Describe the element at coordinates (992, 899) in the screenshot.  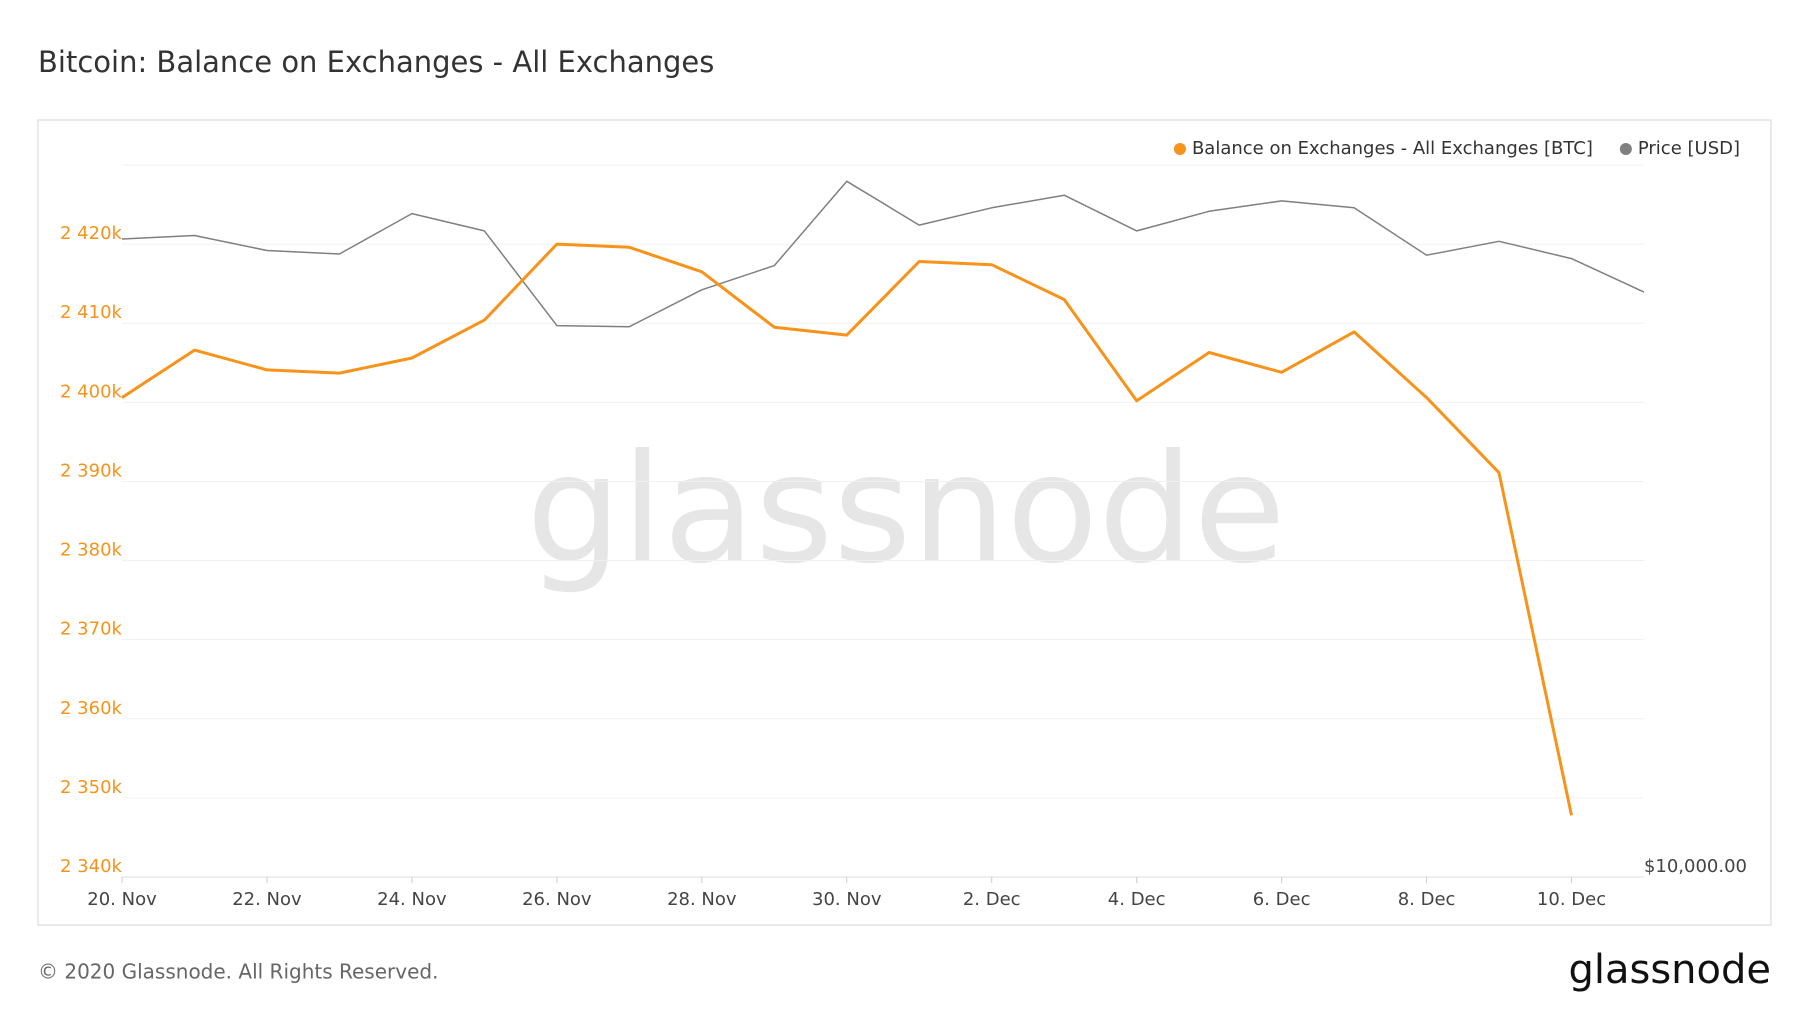
I see `x-tick-label: 2. Dec` at that location.